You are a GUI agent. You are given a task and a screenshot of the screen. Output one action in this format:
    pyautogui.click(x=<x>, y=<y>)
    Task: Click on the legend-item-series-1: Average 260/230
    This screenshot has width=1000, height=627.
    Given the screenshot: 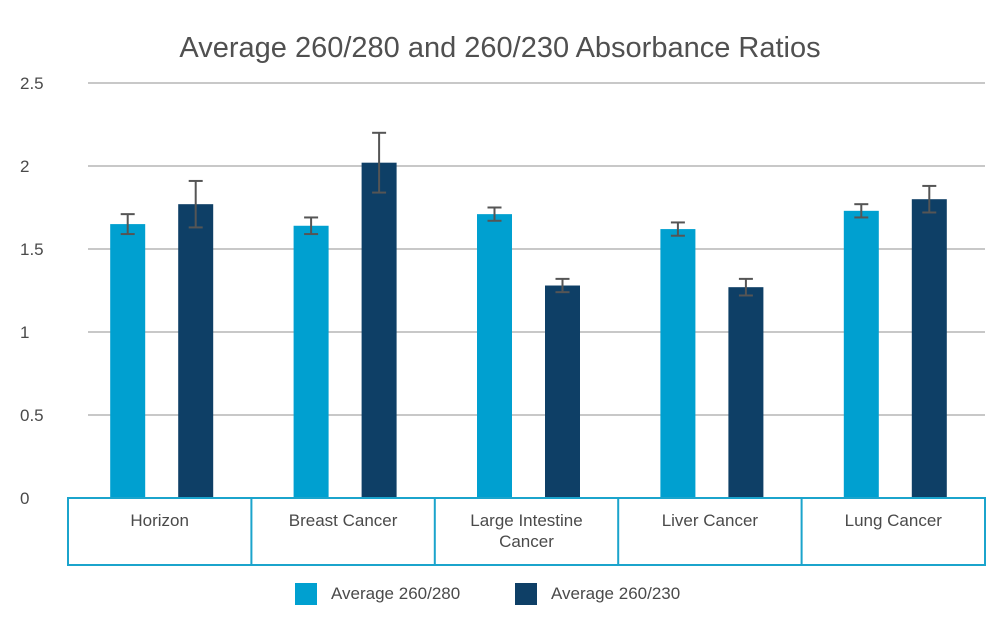 What is the action you would take?
    pyautogui.click(x=597, y=594)
    